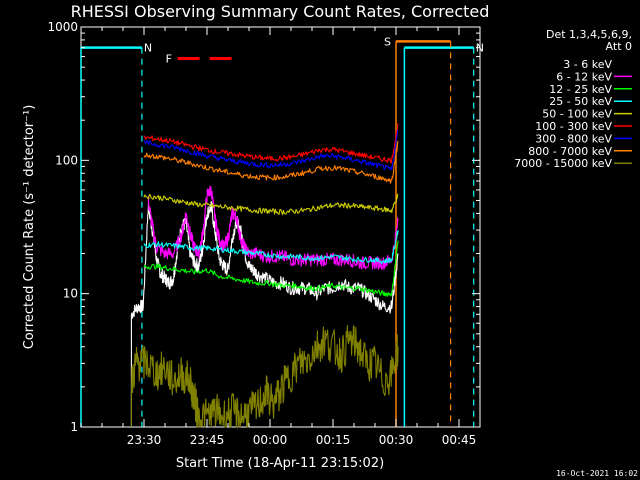 The image size is (640, 480). What do you see at coordinates (597, 473) in the screenshot?
I see `footer-date: 16-Oct-2021 16:02` at bounding box center [597, 473].